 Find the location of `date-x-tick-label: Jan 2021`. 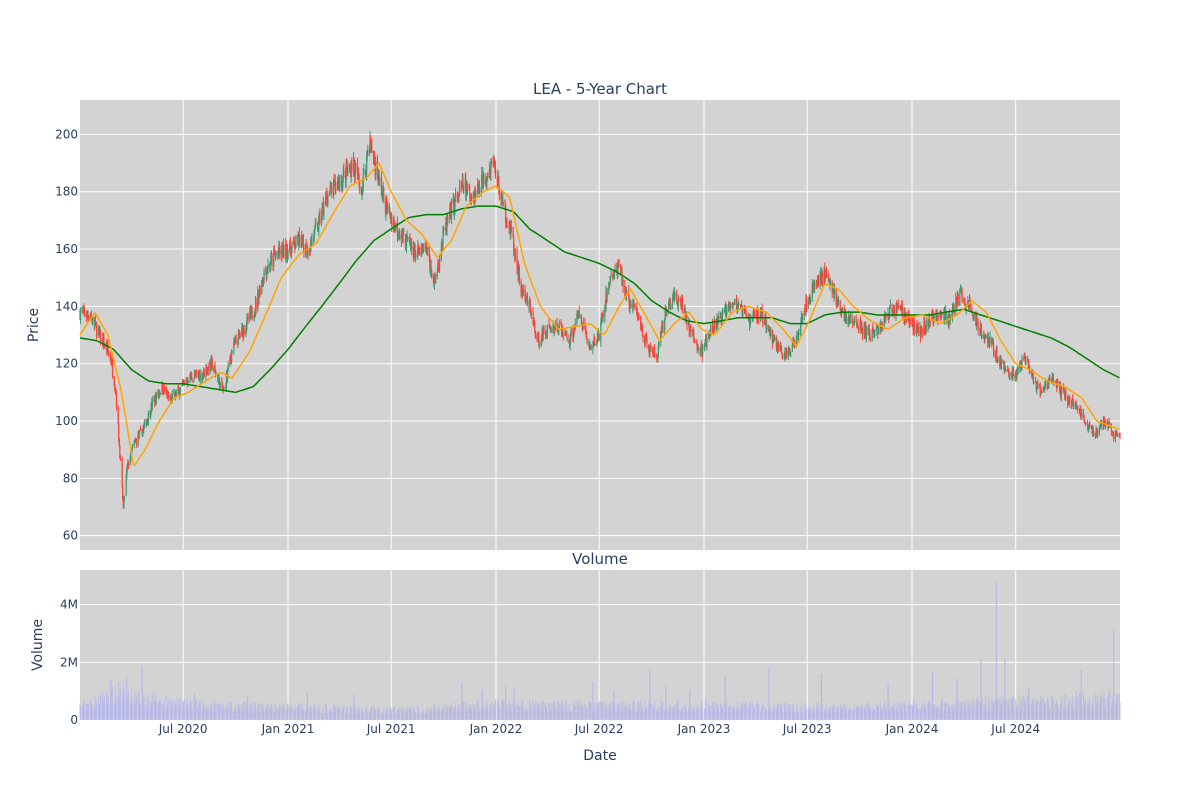

date-x-tick-label: Jan 2021 is located at coordinates (288, 729).